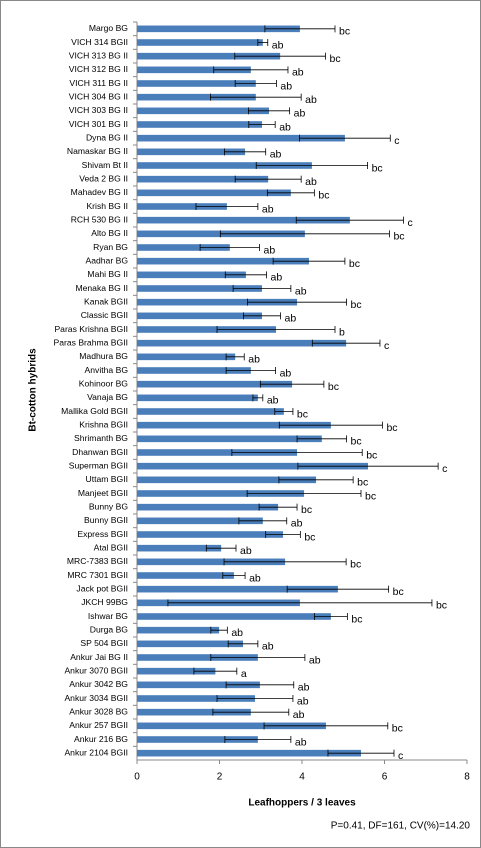 The height and width of the screenshot is (848, 481). What do you see at coordinates (91, 329) in the screenshot?
I see `y-tick-label: Paras Krishna BGII` at bounding box center [91, 329].